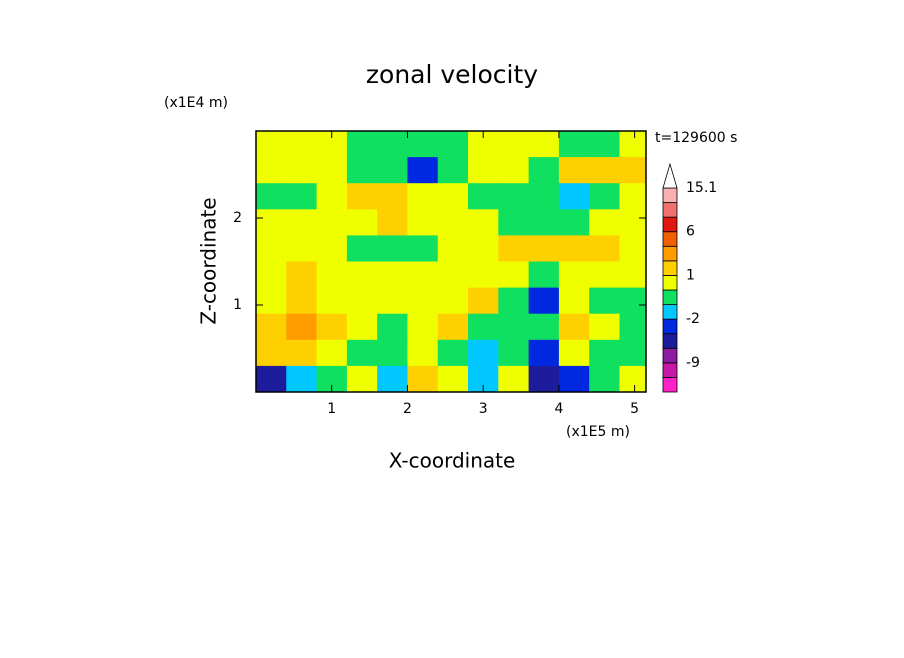 The height and width of the screenshot is (658, 904). I want to click on y-unit: (x1E4 m), so click(196, 103).